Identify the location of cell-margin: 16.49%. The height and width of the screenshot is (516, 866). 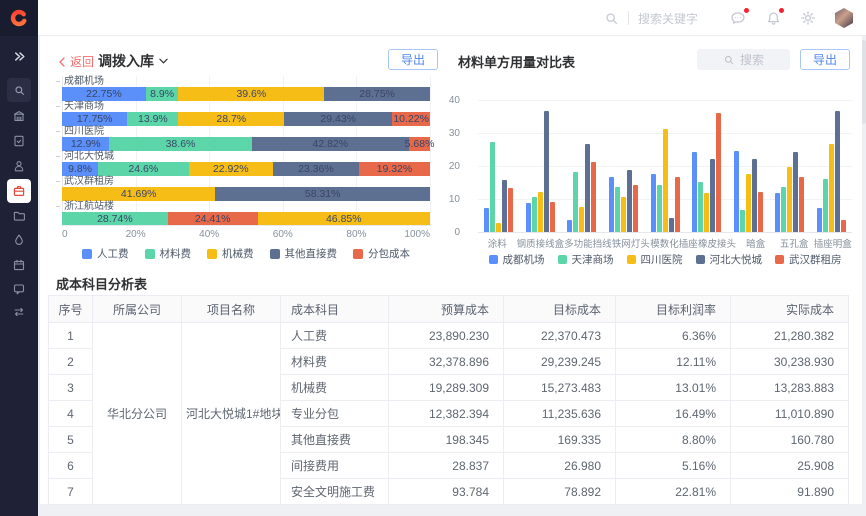
(673, 413).